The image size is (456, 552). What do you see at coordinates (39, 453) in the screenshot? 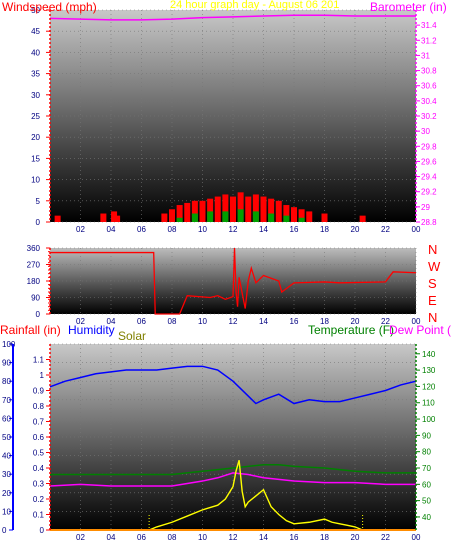
I see `humidity-y-tick-label: 0.5` at bounding box center [39, 453].